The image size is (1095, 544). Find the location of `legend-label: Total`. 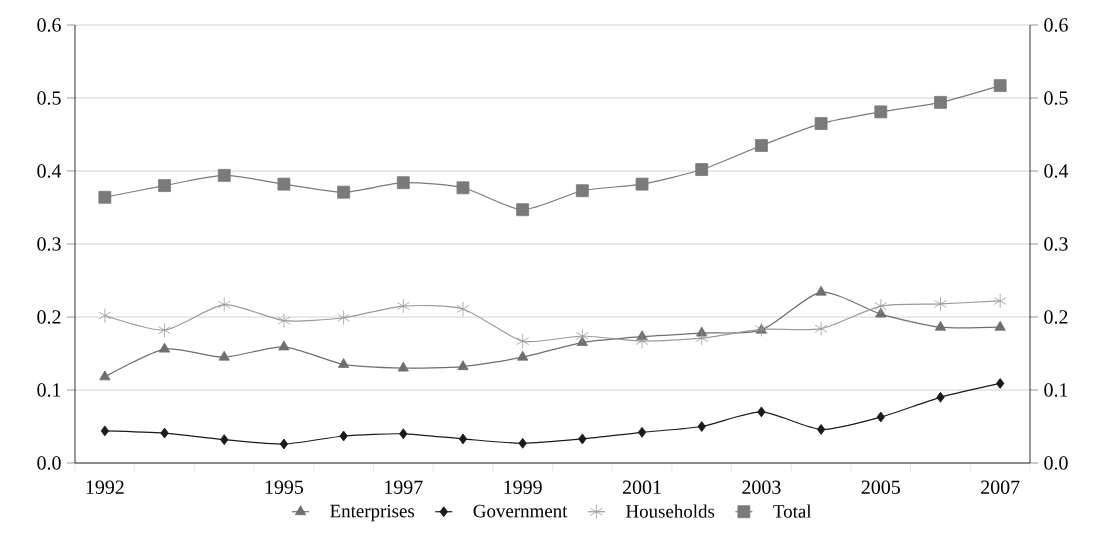

legend-label: Total is located at coordinates (792, 511).